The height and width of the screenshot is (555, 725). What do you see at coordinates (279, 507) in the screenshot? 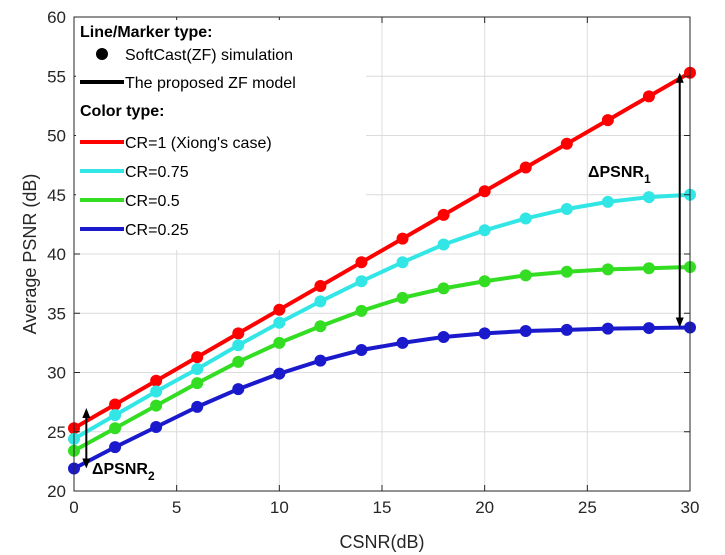
I see `x-tick-label: 10` at bounding box center [279, 507].